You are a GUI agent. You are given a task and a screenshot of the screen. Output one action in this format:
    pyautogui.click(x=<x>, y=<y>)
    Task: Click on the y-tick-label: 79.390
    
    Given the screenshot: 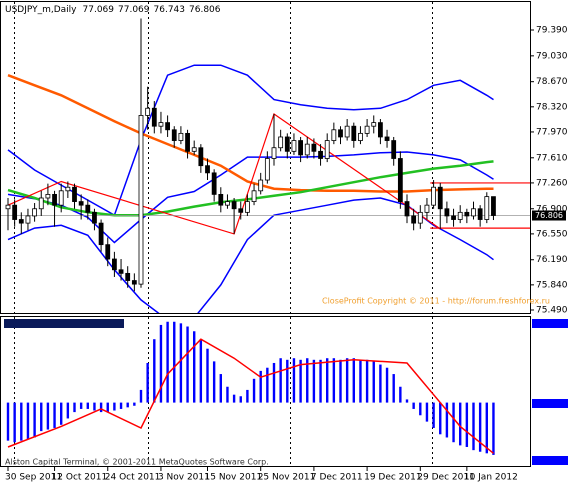 What is the action you would take?
    pyautogui.click(x=552, y=30)
    